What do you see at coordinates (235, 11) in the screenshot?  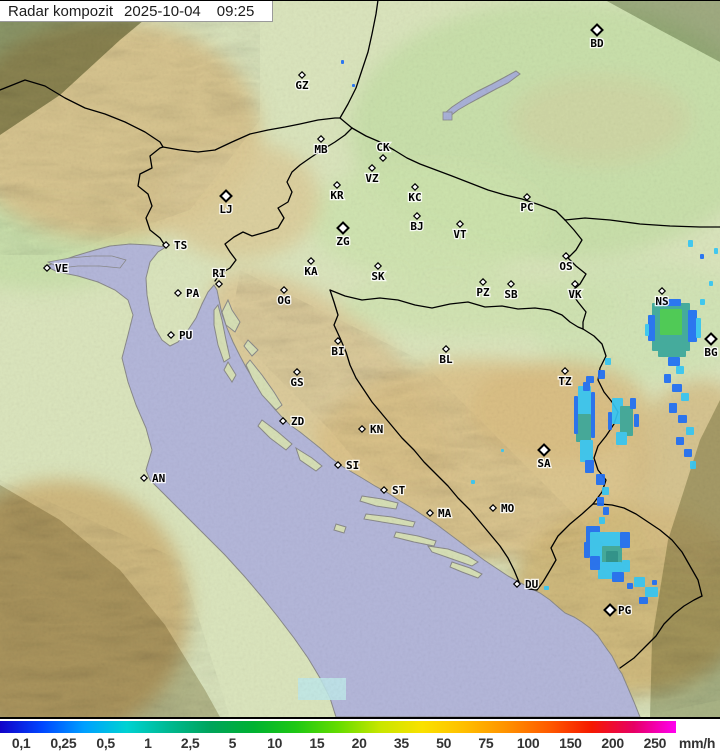 I see `title-time: 09:25` at bounding box center [235, 11].